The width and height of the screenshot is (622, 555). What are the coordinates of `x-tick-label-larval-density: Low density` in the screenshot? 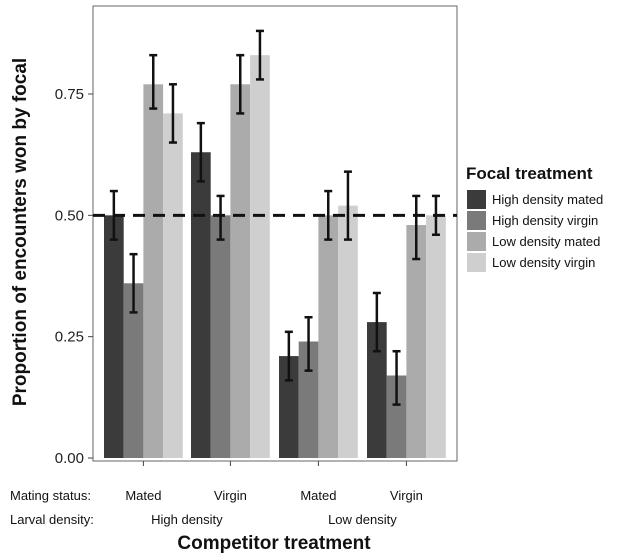 It's located at (362, 519).